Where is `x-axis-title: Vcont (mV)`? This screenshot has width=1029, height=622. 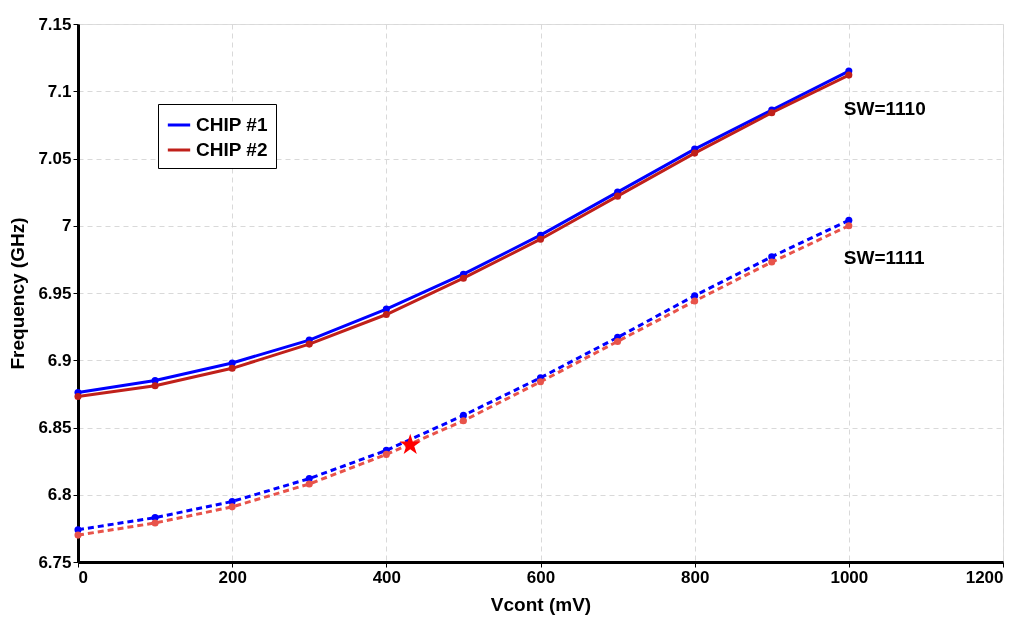
x-axis-title: Vcont (mV) is located at coordinates (541, 604).